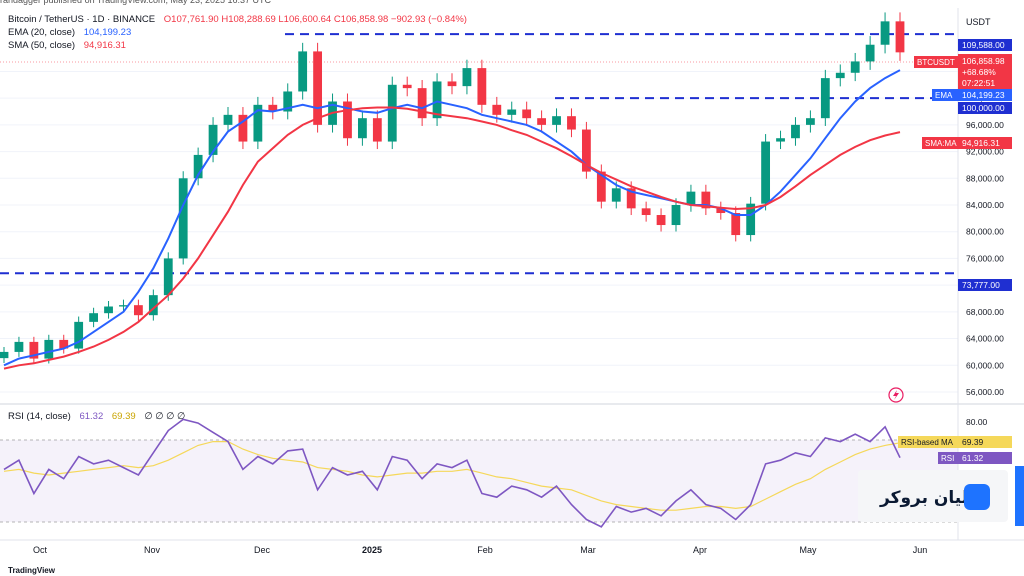 The width and height of the screenshot is (1024, 576). Describe the element at coordinates (978, 22) in the screenshot. I see `currency-label: USDT` at that location.